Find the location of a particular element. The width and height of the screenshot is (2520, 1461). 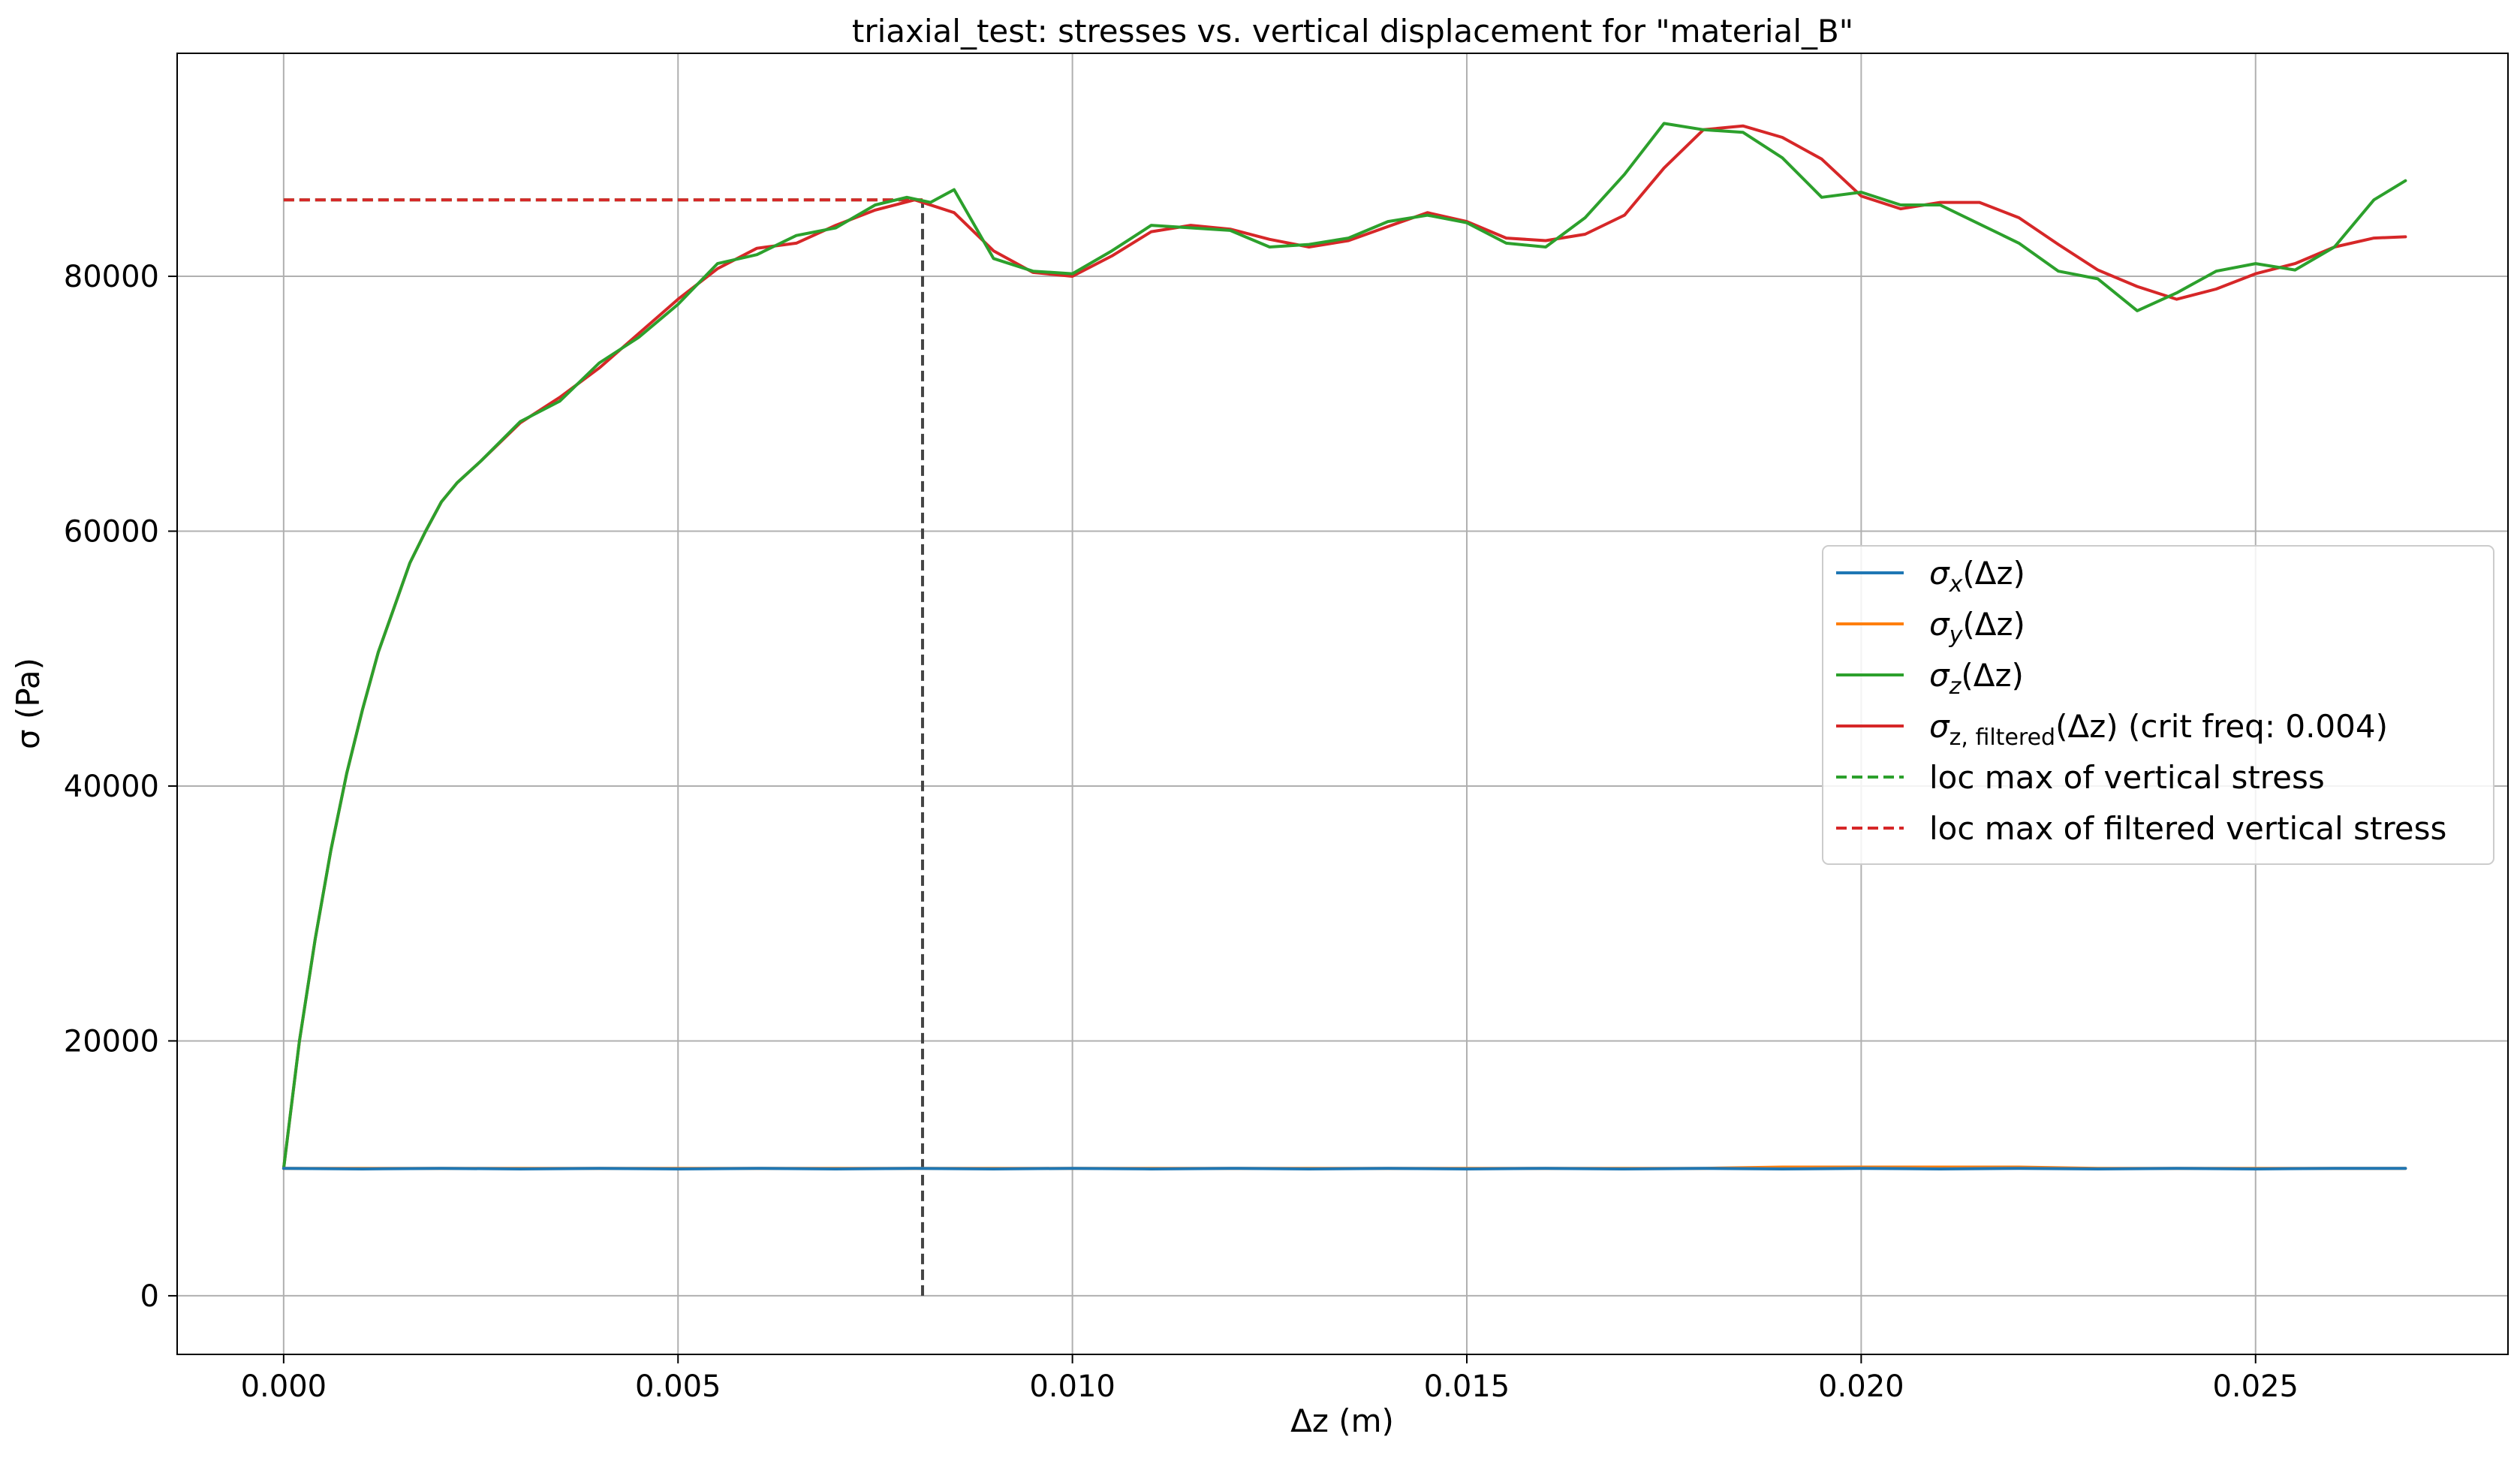

legend-entry: σz, filtered(Δz) (crit freq: 0.004) is located at coordinates (2158, 729).